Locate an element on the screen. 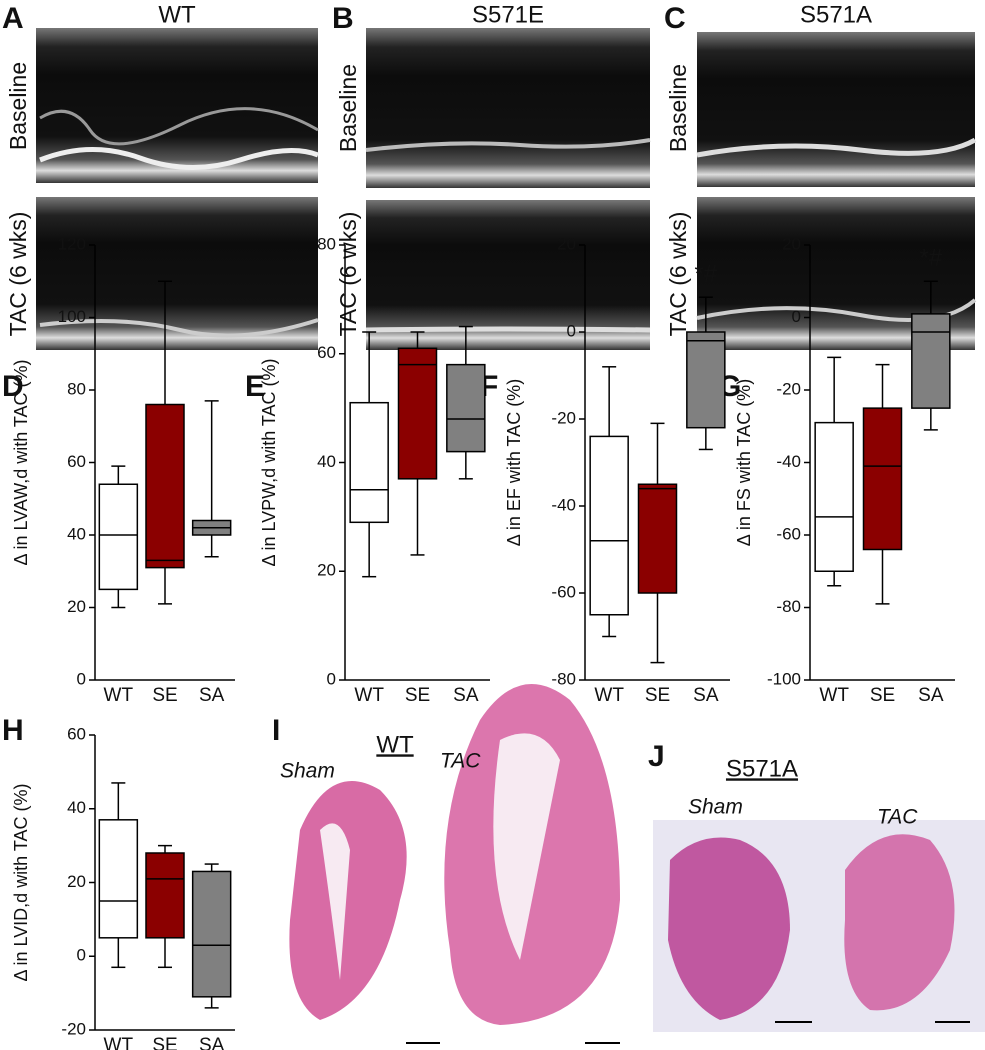 The image size is (985, 1050). column-title: S571E is located at coordinates (508, 14).